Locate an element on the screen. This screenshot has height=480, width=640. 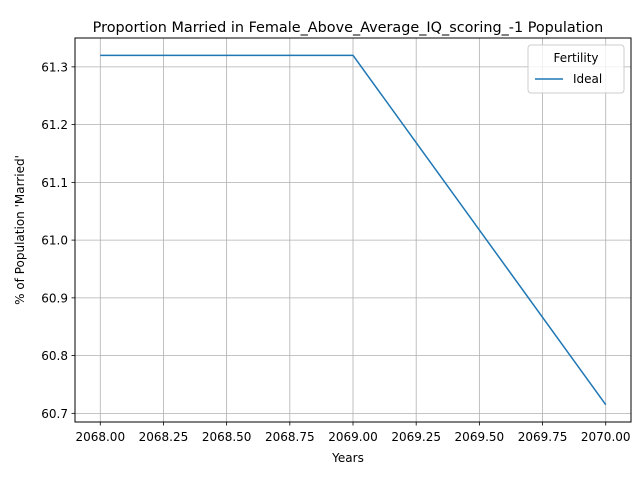
y-tick-label: 61.0 is located at coordinates (54, 241).